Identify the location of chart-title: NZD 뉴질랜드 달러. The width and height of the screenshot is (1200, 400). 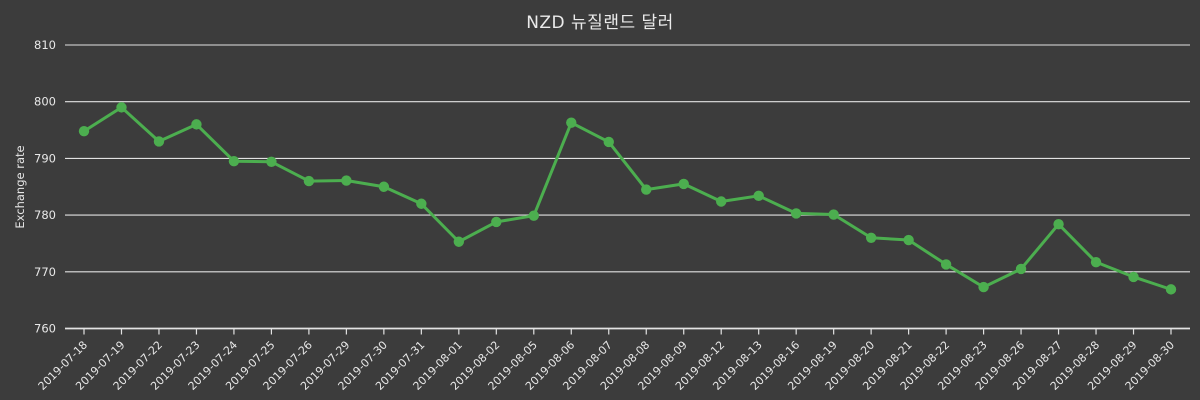
(600, 23).